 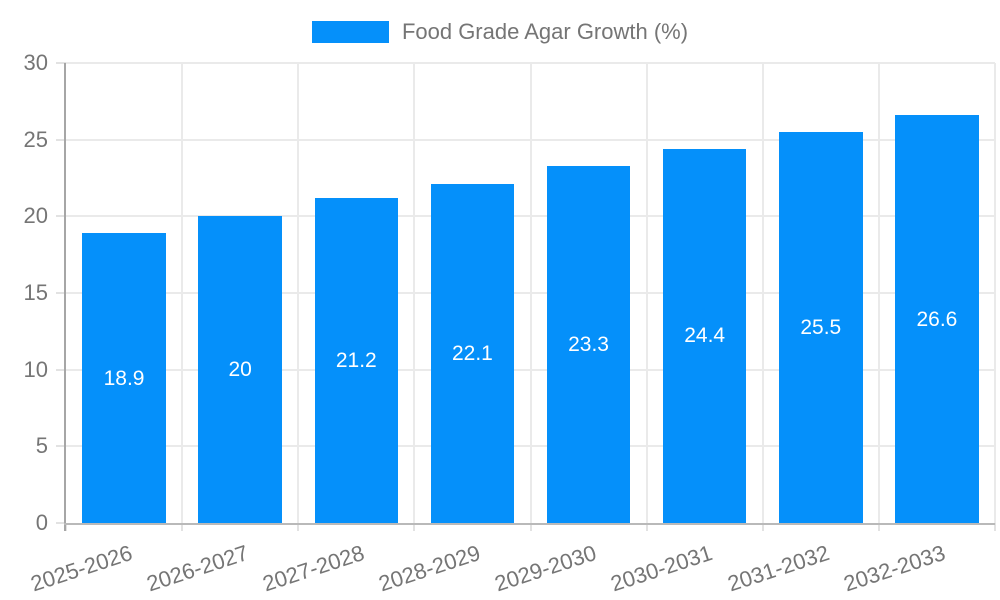 What do you see at coordinates (545, 568) in the screenshot?
I see `x-tick-label: 2029-2030` at bounding box center [545, 568].